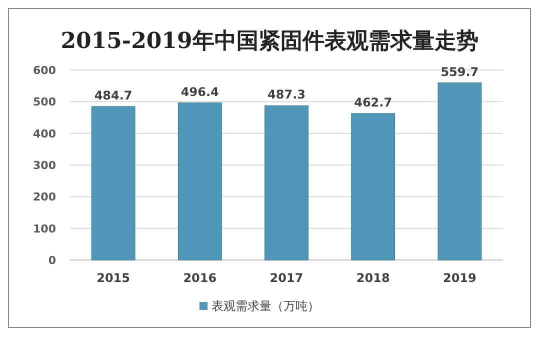 The width and height of the screenshot is (539, 340). What do you see at coordinates (44, 133) in the screenshot?
I see `y-tick-label: 400` at bounding box center [44, 133].